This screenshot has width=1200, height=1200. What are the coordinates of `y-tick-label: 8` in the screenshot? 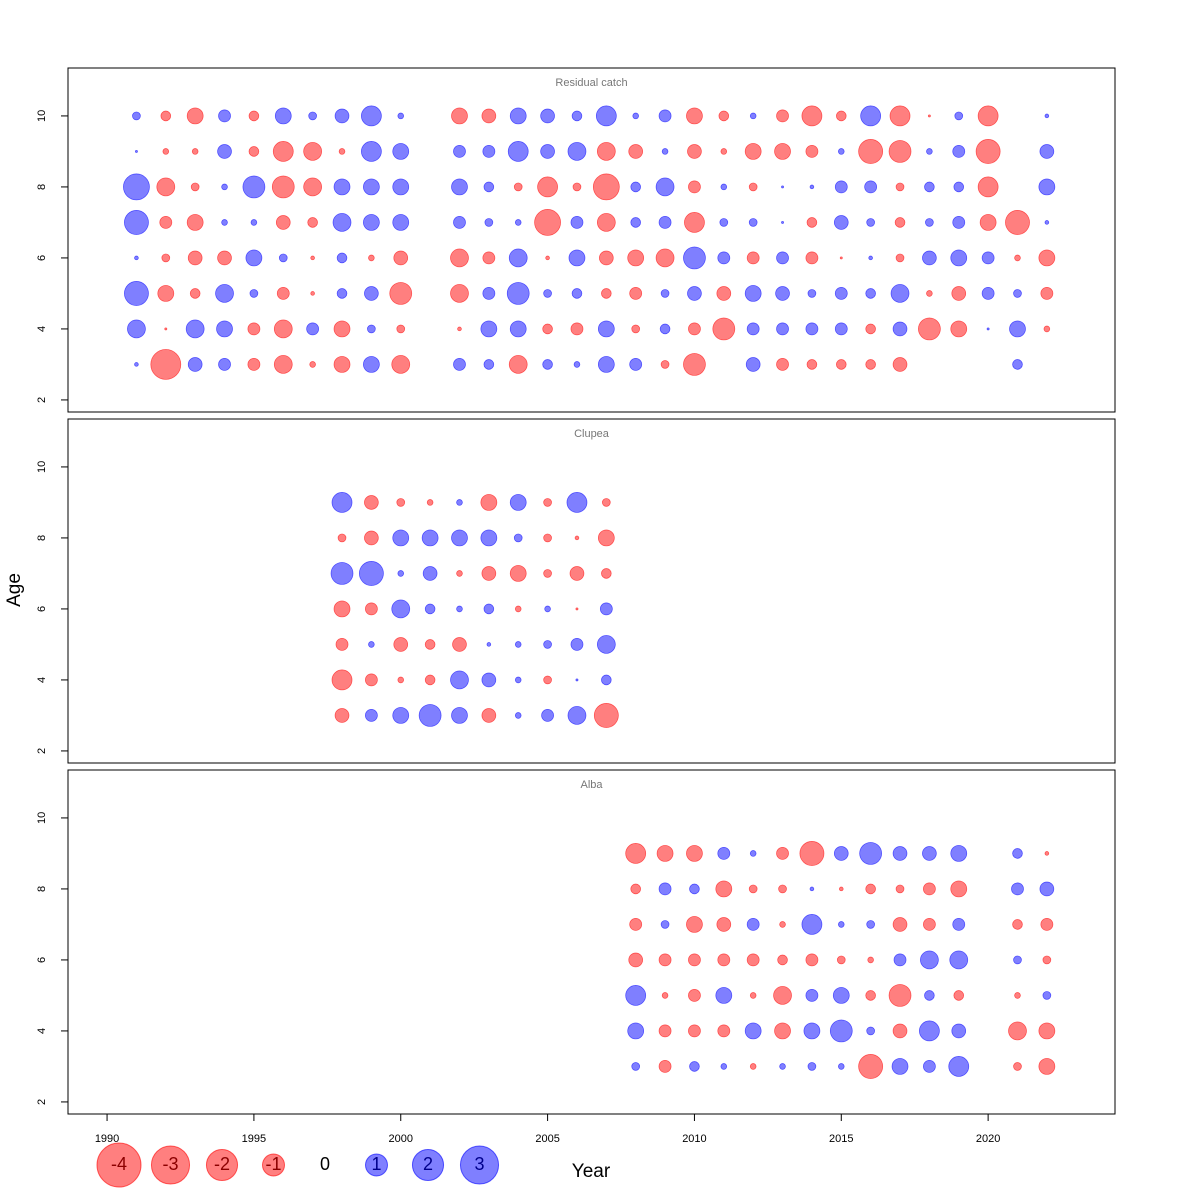 It's located at (42, 889).